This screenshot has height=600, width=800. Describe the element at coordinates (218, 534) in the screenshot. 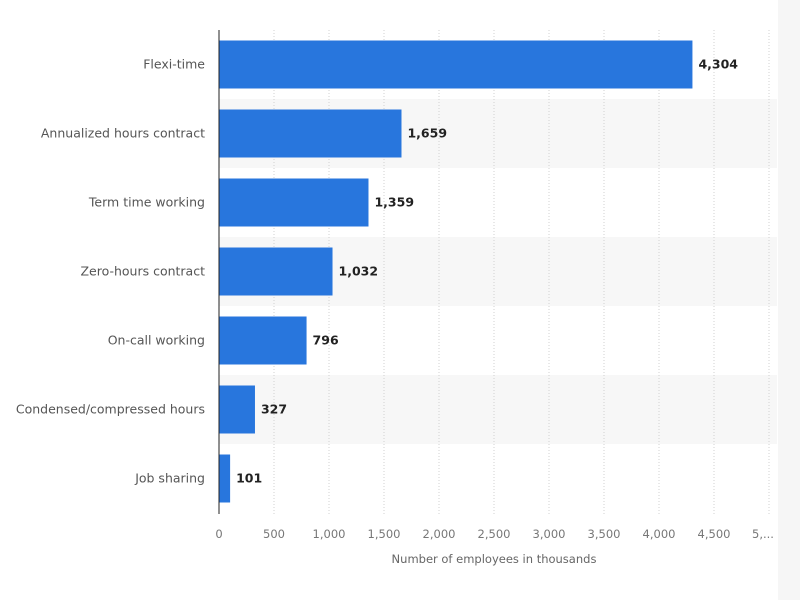

I see `x-tick-label: 0` at that location.